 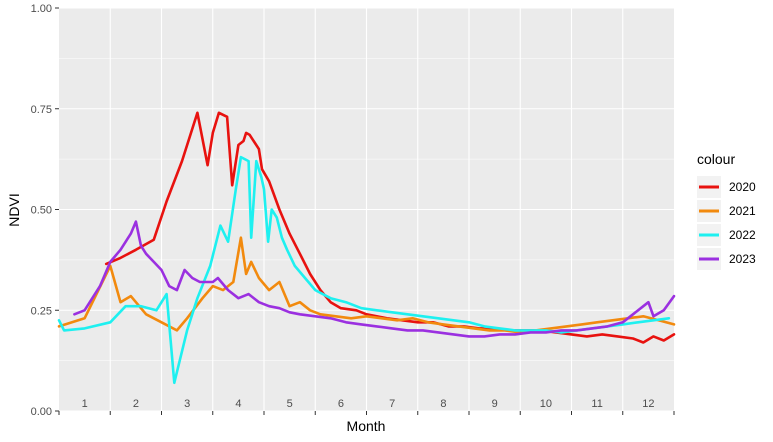 I want to click on x-axis-title: Month, so click(x=366, y=426).